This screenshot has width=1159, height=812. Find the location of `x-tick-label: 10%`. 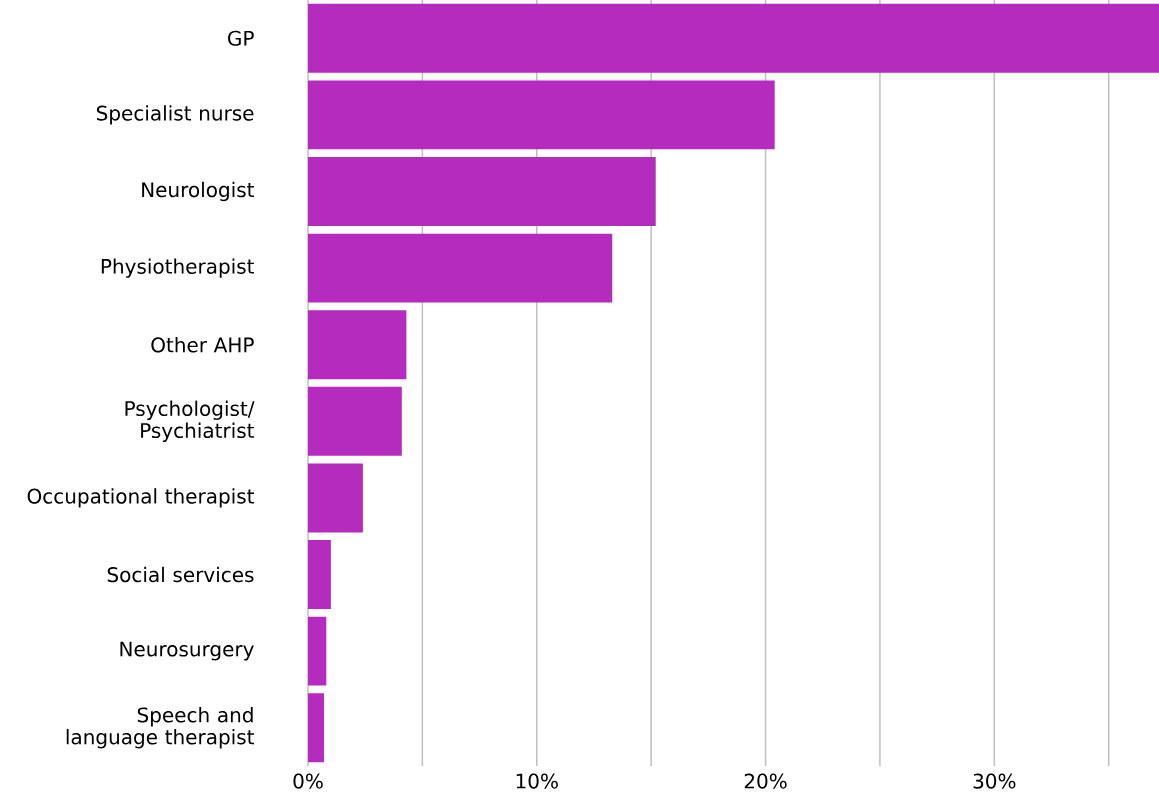

x-tick-label: 10% is located at coordinates (537, 781).